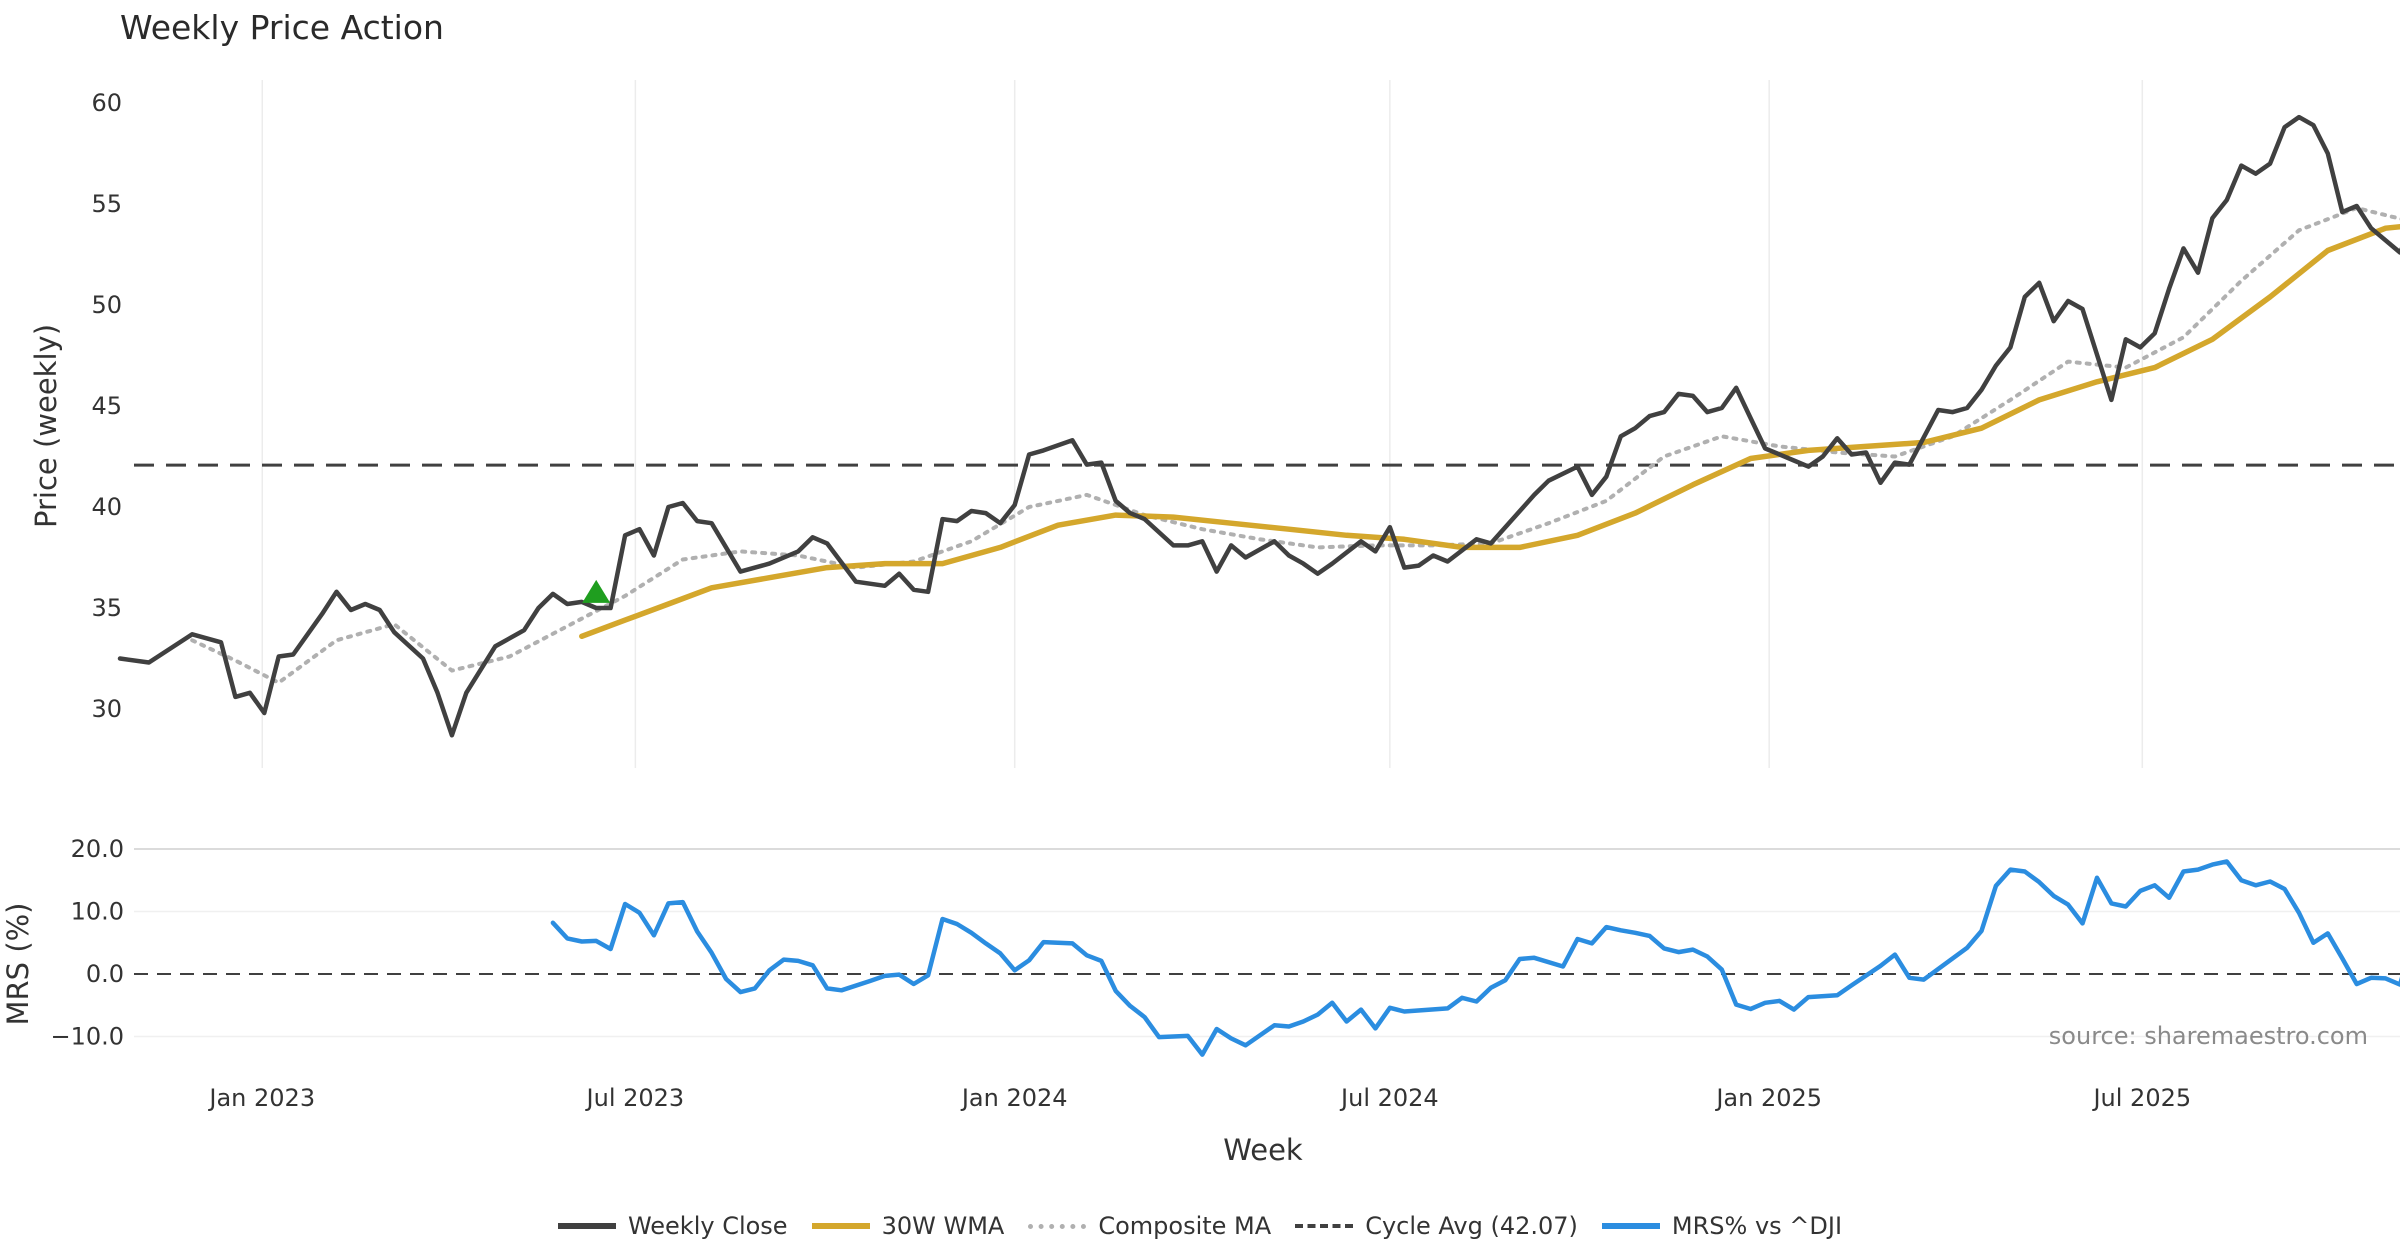 The height and width of the screenshot is (1260, 2400). What do you see at coordinates (97, 849) in the screenshot?
I see `mrs-y-tick-label: 20.0` at bounding box center [97, 849].